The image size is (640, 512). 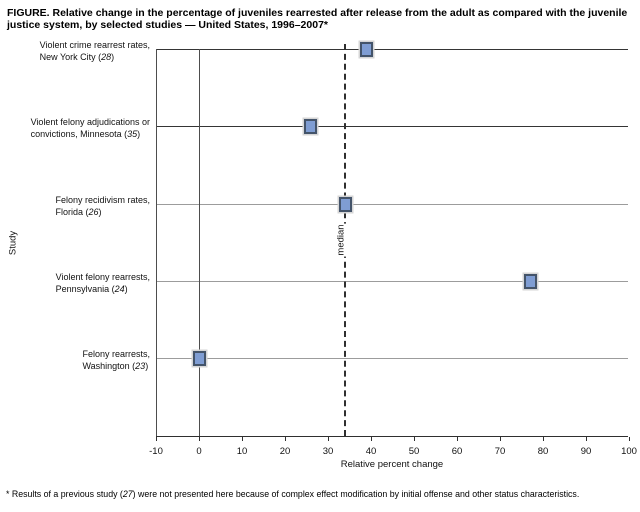 What do you see at coordinates (328, 451) in the screenshot?
I see `x-axis-tick-label: 30` at bounding box center [328, 451].